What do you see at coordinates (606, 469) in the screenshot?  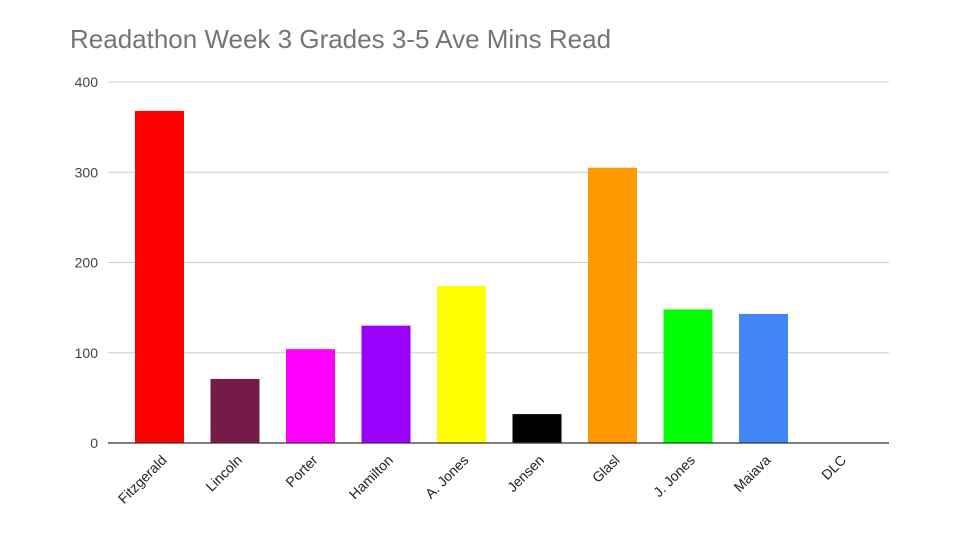 I see `x-tick-label: Glasl` at bounding box center [606, 469].